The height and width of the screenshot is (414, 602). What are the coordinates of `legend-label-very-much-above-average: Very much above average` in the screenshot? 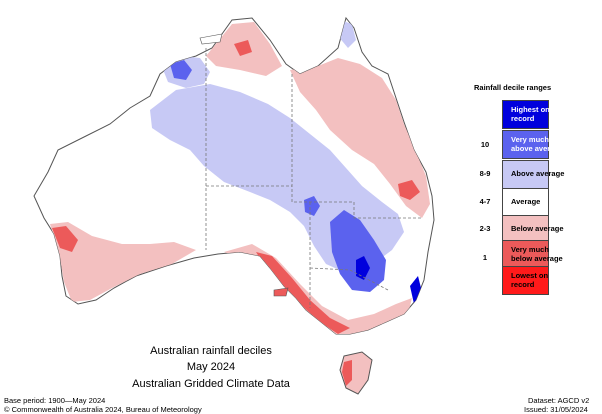 It's located at (537, 144).